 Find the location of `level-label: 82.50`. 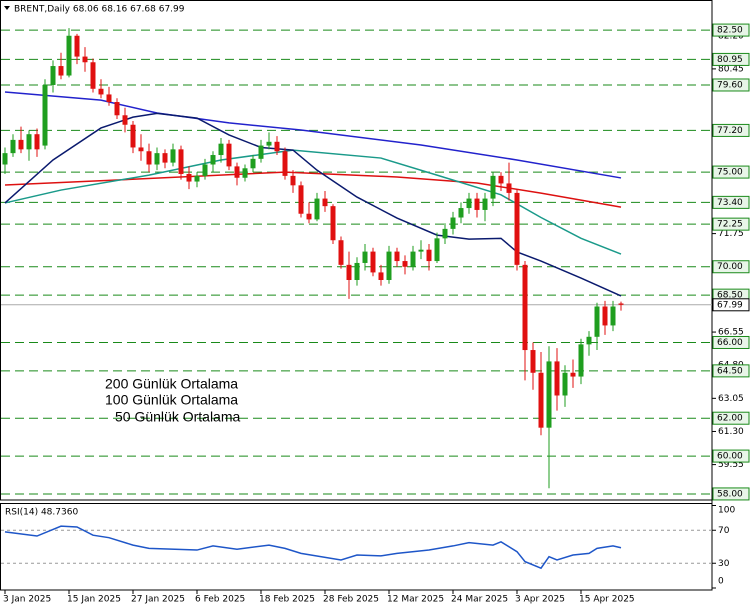

level-label: 82.50 is located at coordinates (730, 31).